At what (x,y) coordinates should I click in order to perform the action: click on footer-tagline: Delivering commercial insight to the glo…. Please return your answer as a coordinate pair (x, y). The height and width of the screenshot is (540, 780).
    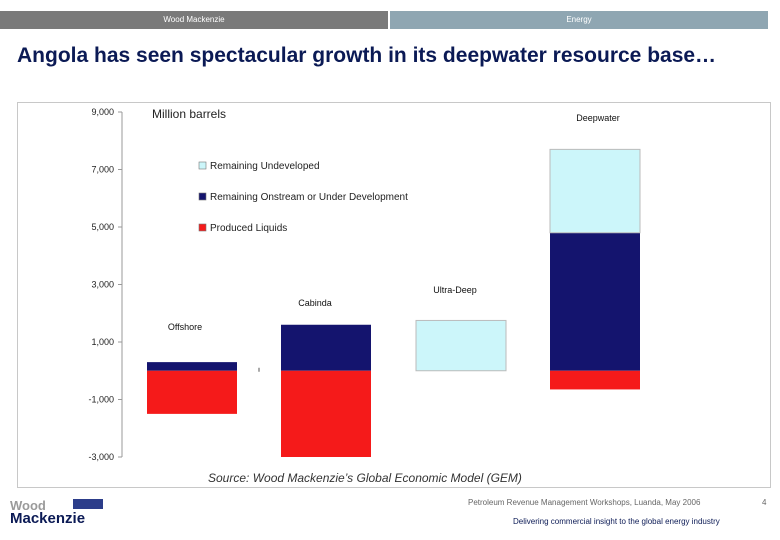
    Looking at the image, I should click on (616, 521).